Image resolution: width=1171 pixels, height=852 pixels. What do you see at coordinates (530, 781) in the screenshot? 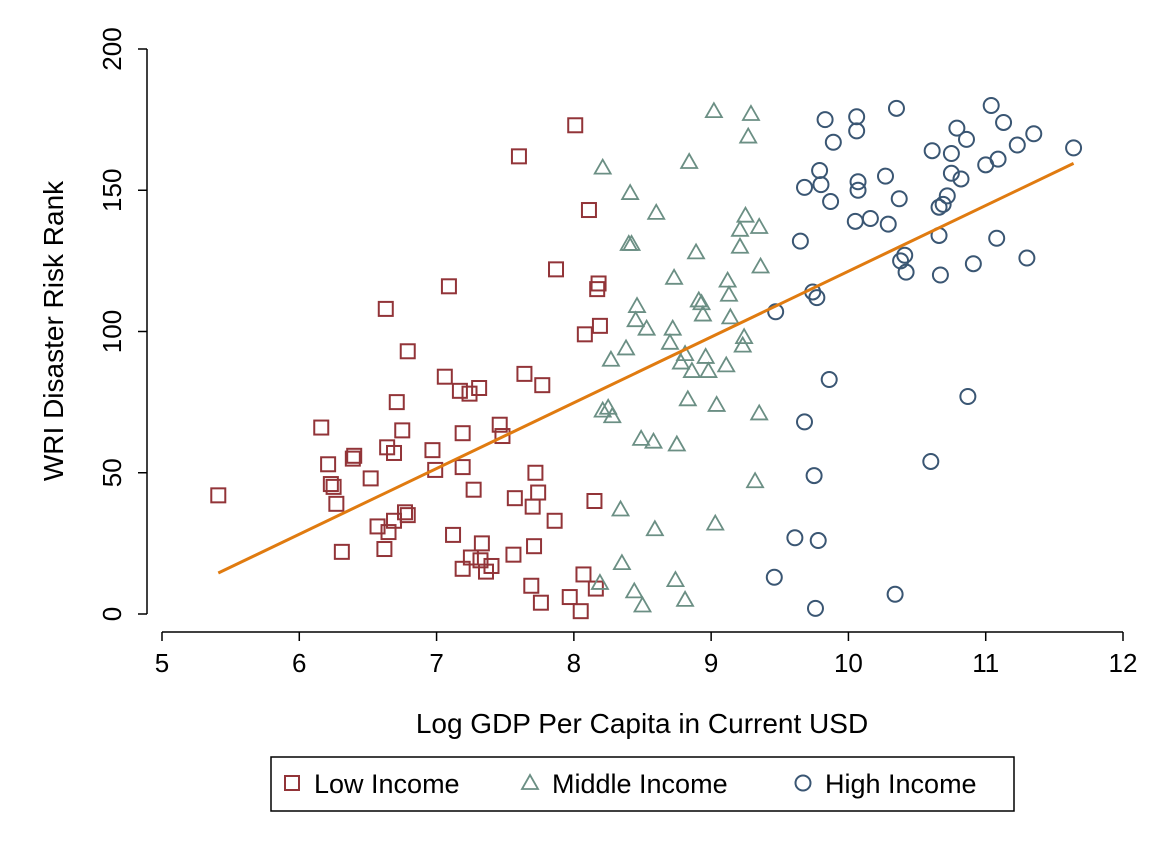
I see `legend-marker-middle-income` at bounding box center [530, 781].